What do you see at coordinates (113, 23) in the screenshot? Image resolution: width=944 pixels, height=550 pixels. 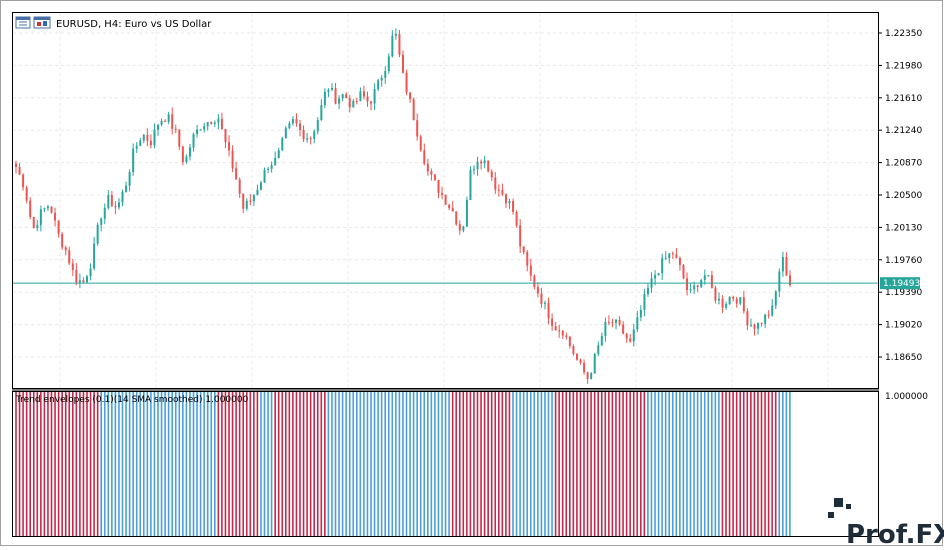 I see `chart-title-bar: EURUSD, H4: Euro vs US Dollar` at bounding box center [113, 23].